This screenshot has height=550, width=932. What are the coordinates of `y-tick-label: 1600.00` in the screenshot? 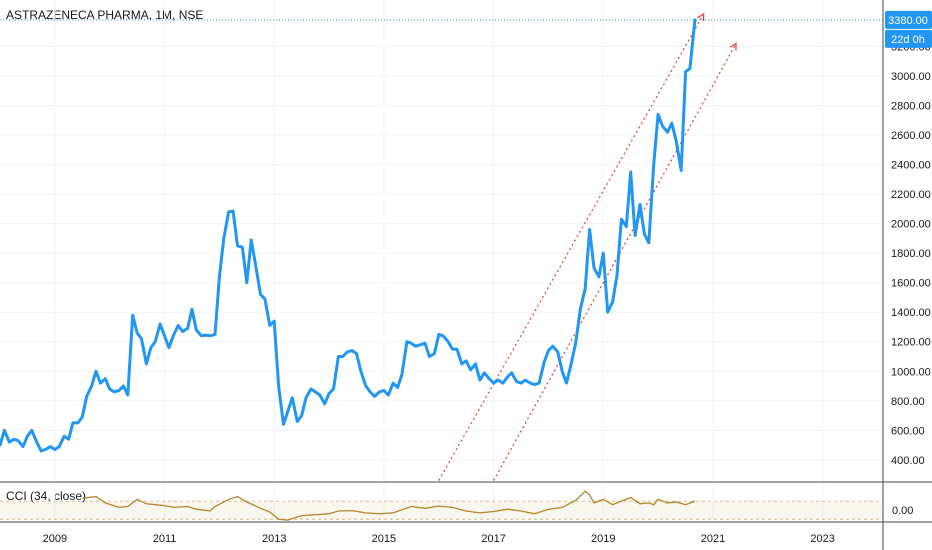 It's located at (911, 284).